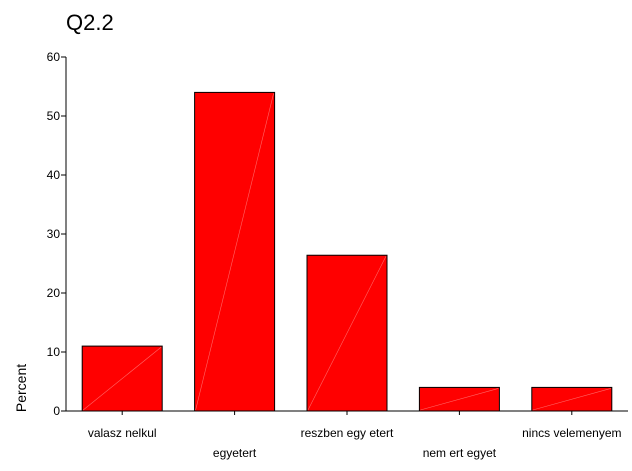 The height and width of the screenshot is (471, 632). Describe the element at coordinates (235, 453) in the screenshot. I see `x-tick-label: egyetert` at that location.